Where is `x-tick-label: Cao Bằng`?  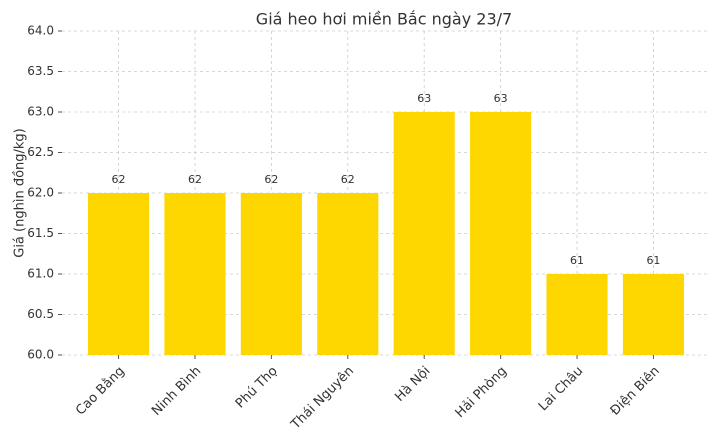 x-tick-label: Cao Bằng is located at coordinates (100, 391).